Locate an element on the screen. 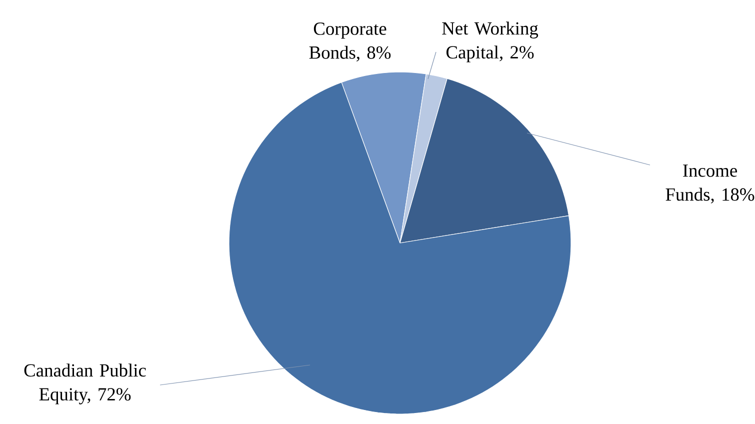 The width and height of the screenshot is (755, 424). slice-label: Canadian Public Equity, 72% is located at coordinates (85, 384).